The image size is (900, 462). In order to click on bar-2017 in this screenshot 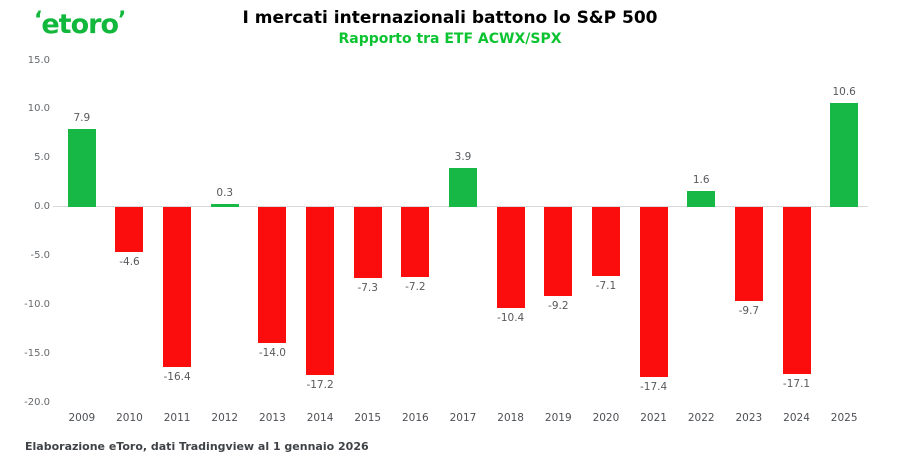, I will do `click(463, 187)`.